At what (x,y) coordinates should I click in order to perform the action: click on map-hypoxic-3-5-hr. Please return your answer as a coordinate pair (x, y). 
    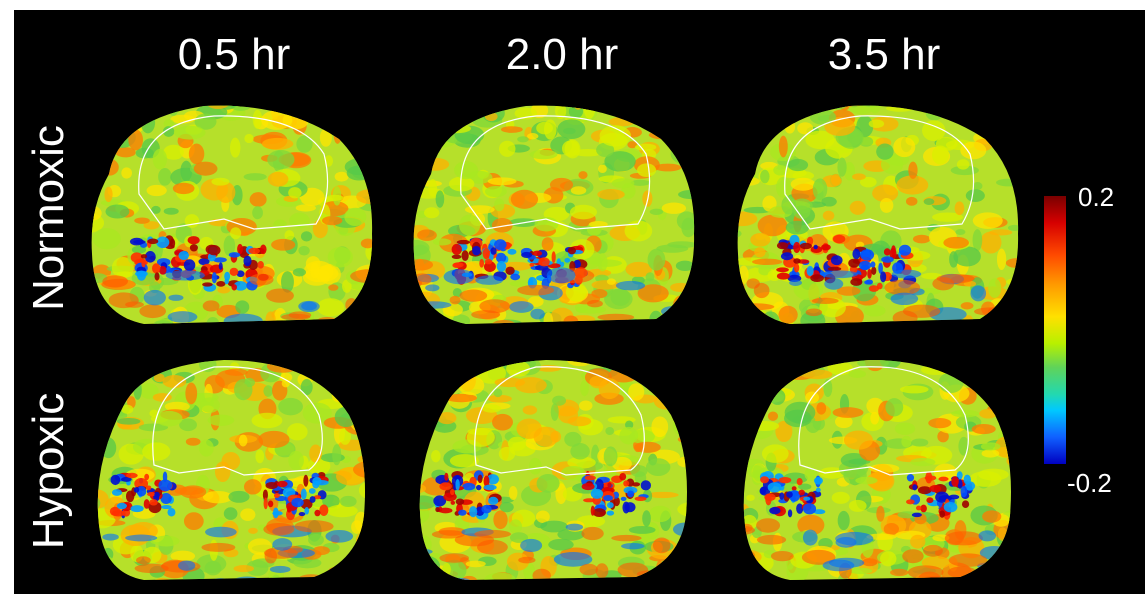
    Looking at the image, I should click on (875, 465).